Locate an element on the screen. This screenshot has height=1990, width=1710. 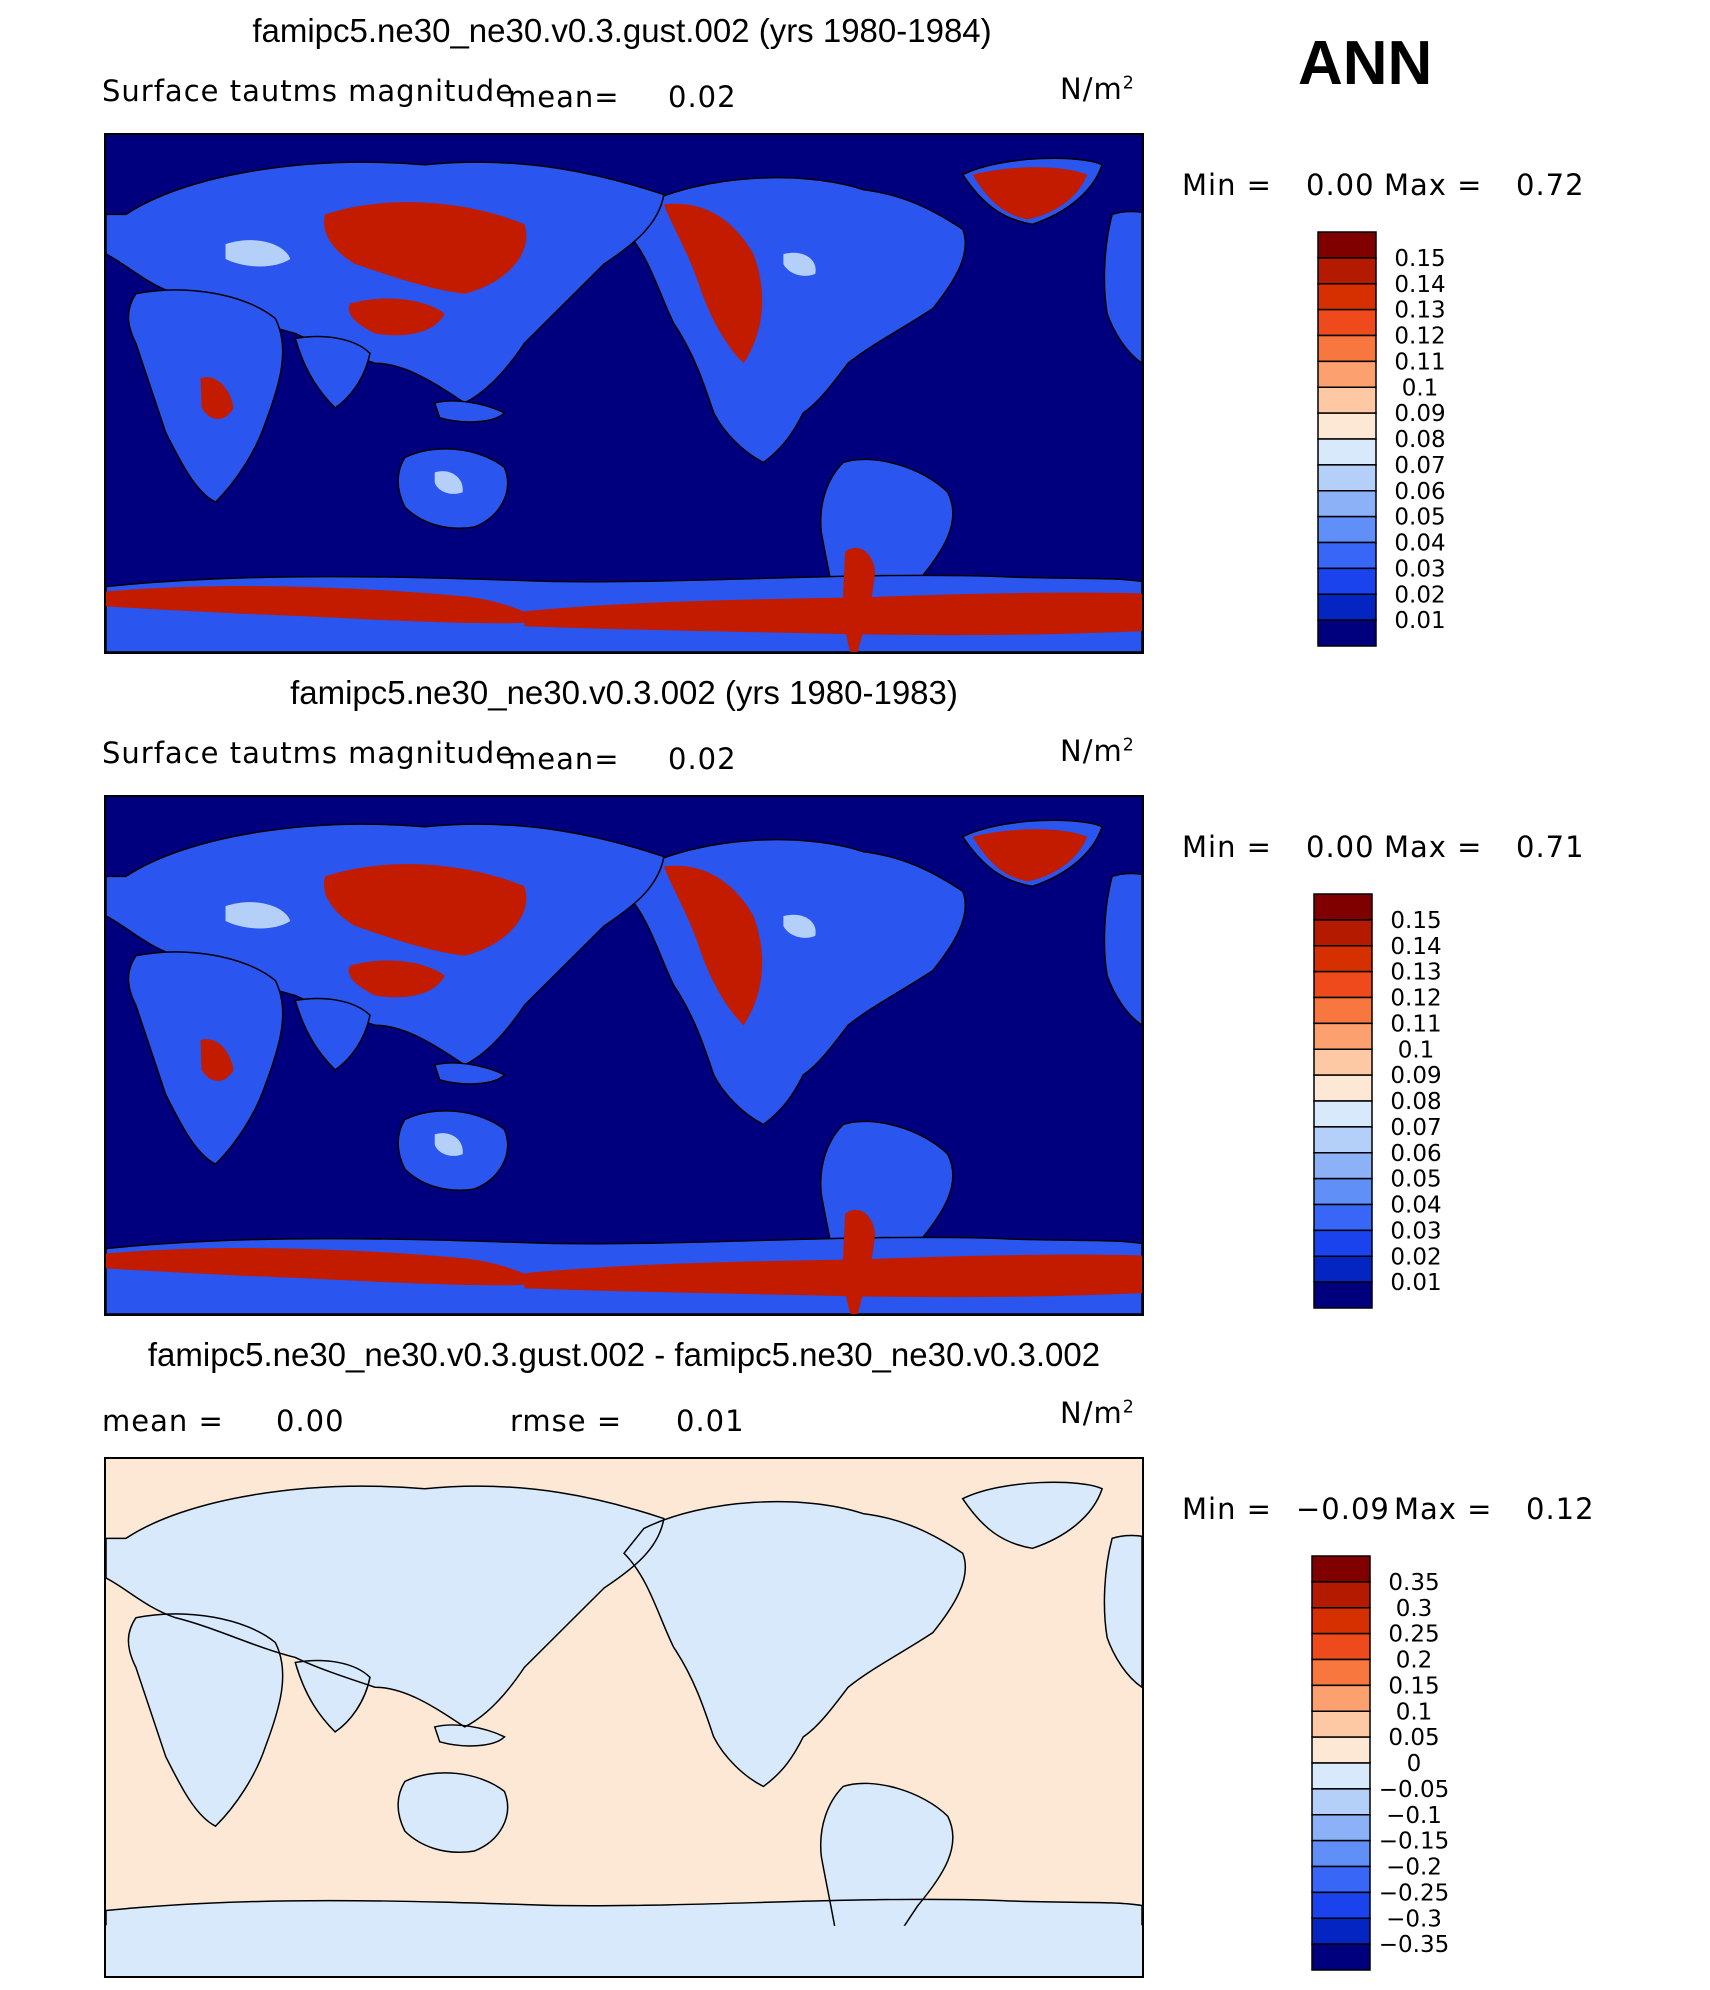
colorbar-tick-label: 0.06 is located at coordinates (1415, 1154).